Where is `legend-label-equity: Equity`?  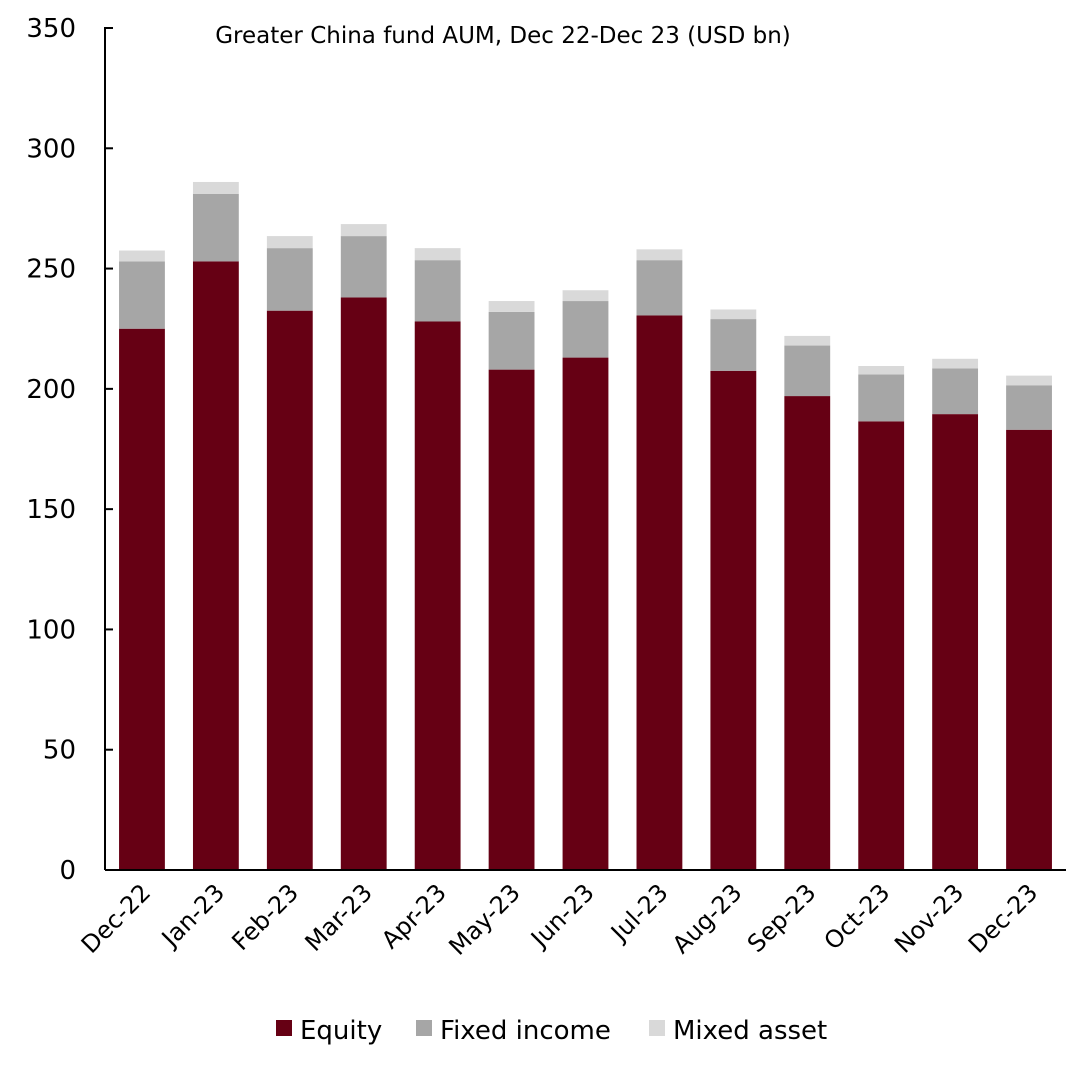 legend-label-equity: Equity is located at coordinates (341, 1031).